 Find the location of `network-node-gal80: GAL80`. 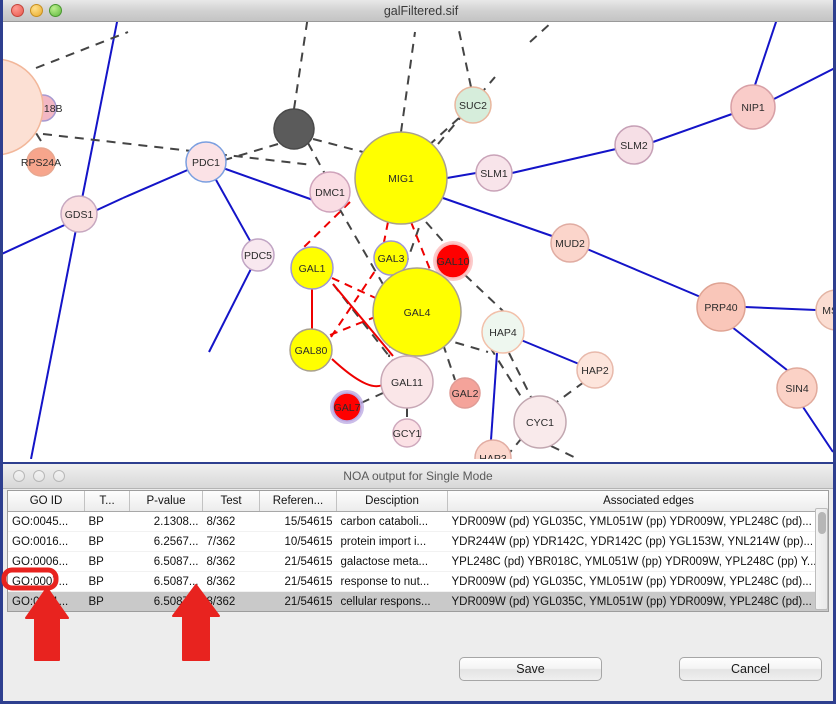

network-node-gal80: GAL80 is located at coordinates (311, 350).